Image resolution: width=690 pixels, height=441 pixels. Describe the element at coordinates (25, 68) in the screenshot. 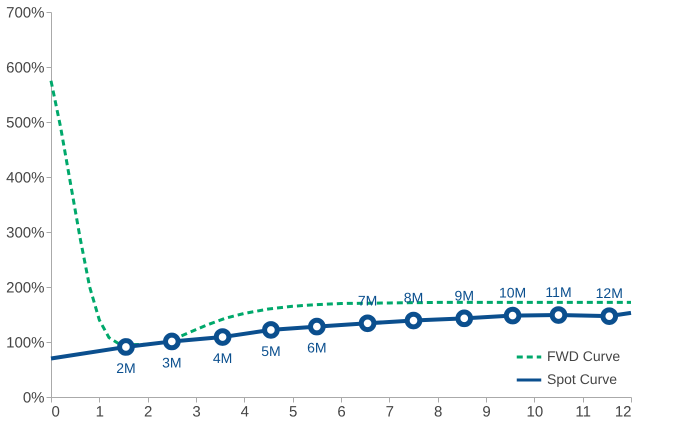

I see `y-tick-label: 600%` at that location.